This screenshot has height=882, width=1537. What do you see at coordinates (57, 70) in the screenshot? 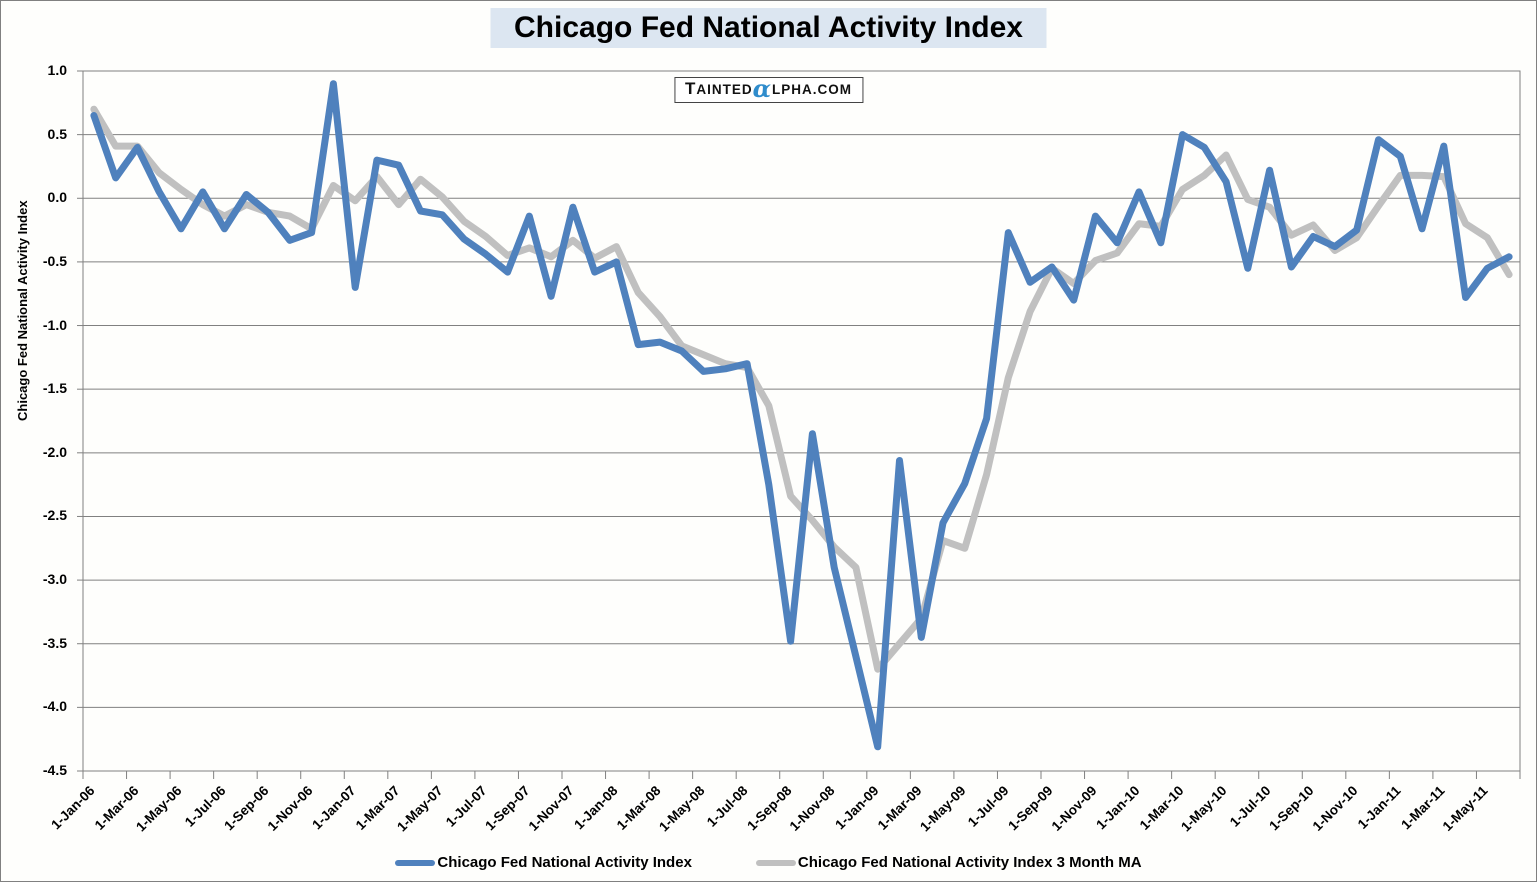
I see `y-tick-label: 1.0` at bounding box center [57, 70].